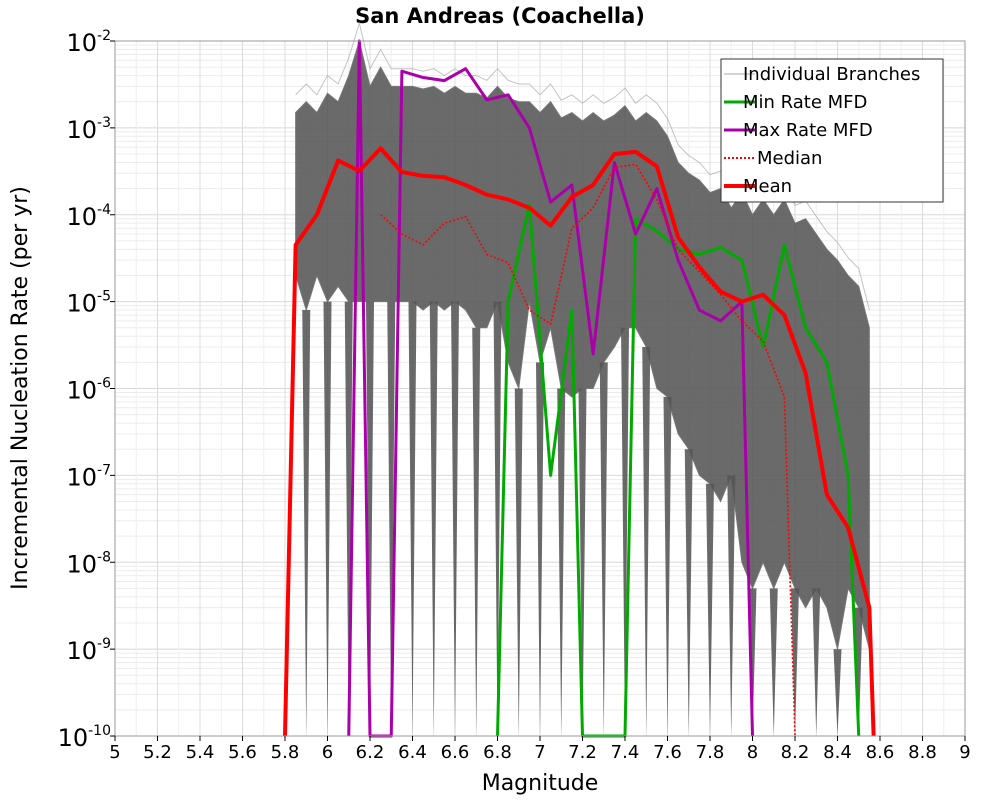 Image resolution: width=1000 pixels, height=800 pixels. I want to click on x-tick-label: 7.2, so click(582, 752).